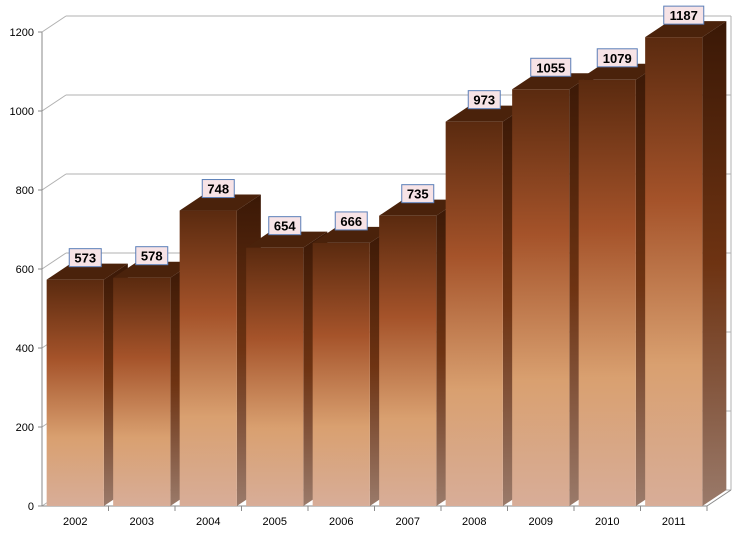 The height and width of the screenshot is (535, 750). I want to click on x-tick-label: 2004, so click(208, 522).